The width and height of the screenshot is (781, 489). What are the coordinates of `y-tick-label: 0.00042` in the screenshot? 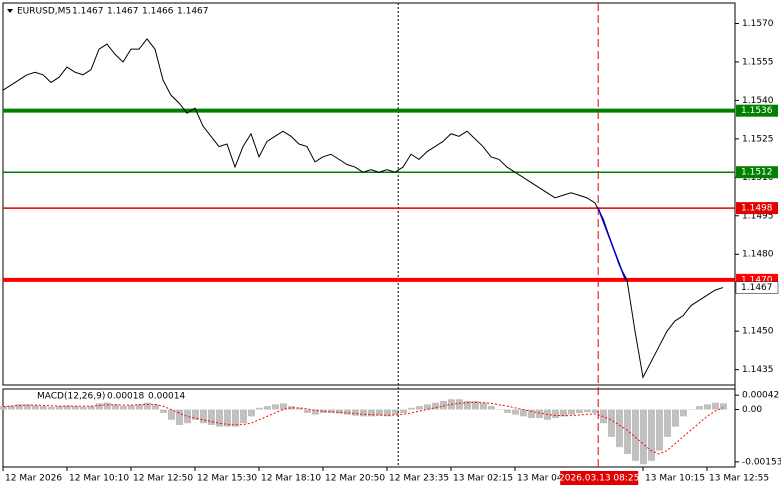 It's located at (760, 396).